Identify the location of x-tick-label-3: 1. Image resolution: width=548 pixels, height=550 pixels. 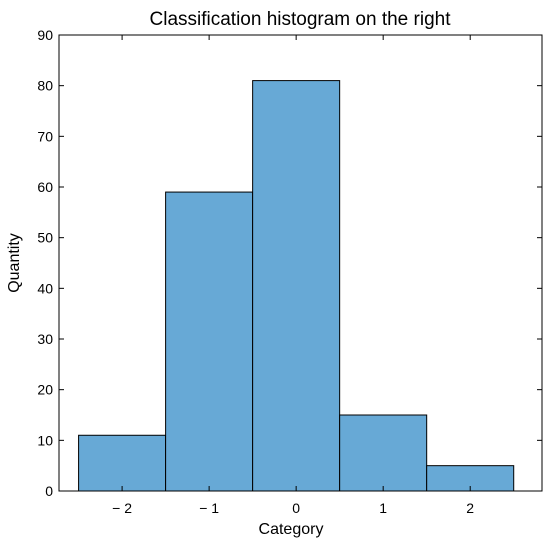
(383, 508).